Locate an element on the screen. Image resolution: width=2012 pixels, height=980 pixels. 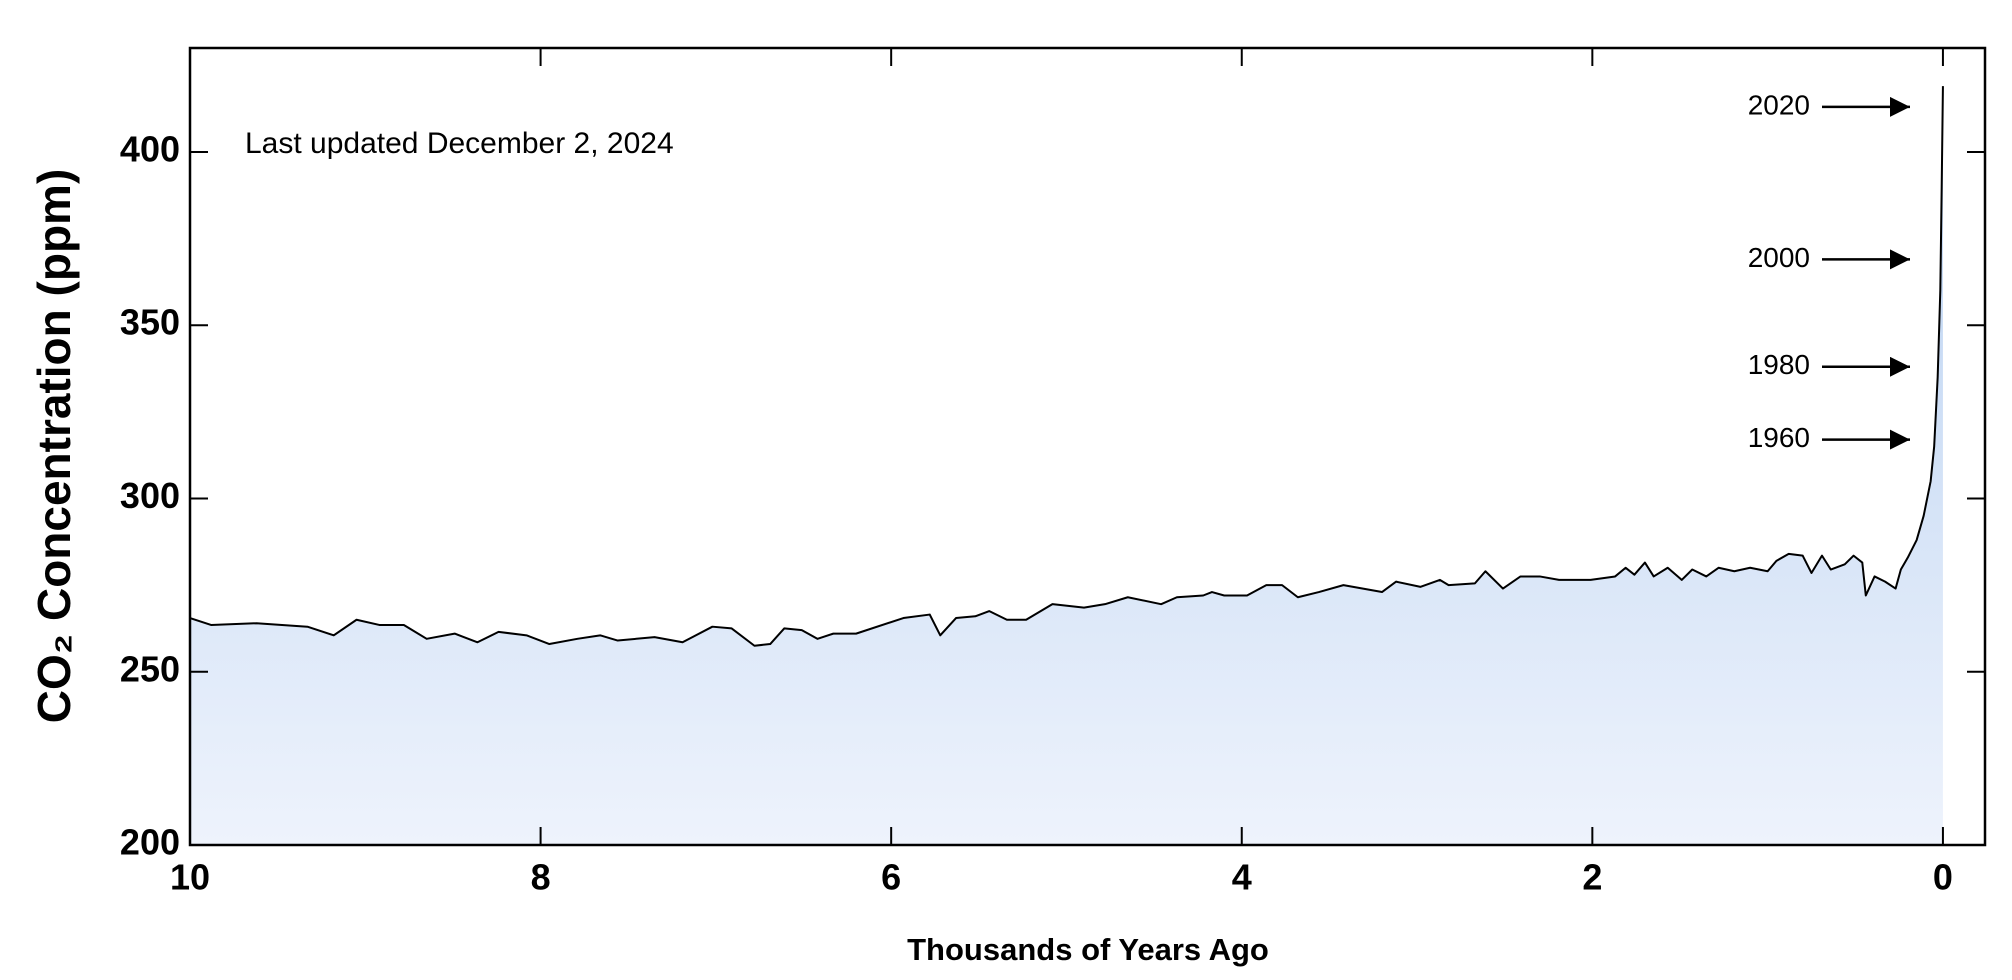
x-axis-title: Thousands of Years Ago is located at coordinates (1088, 949).